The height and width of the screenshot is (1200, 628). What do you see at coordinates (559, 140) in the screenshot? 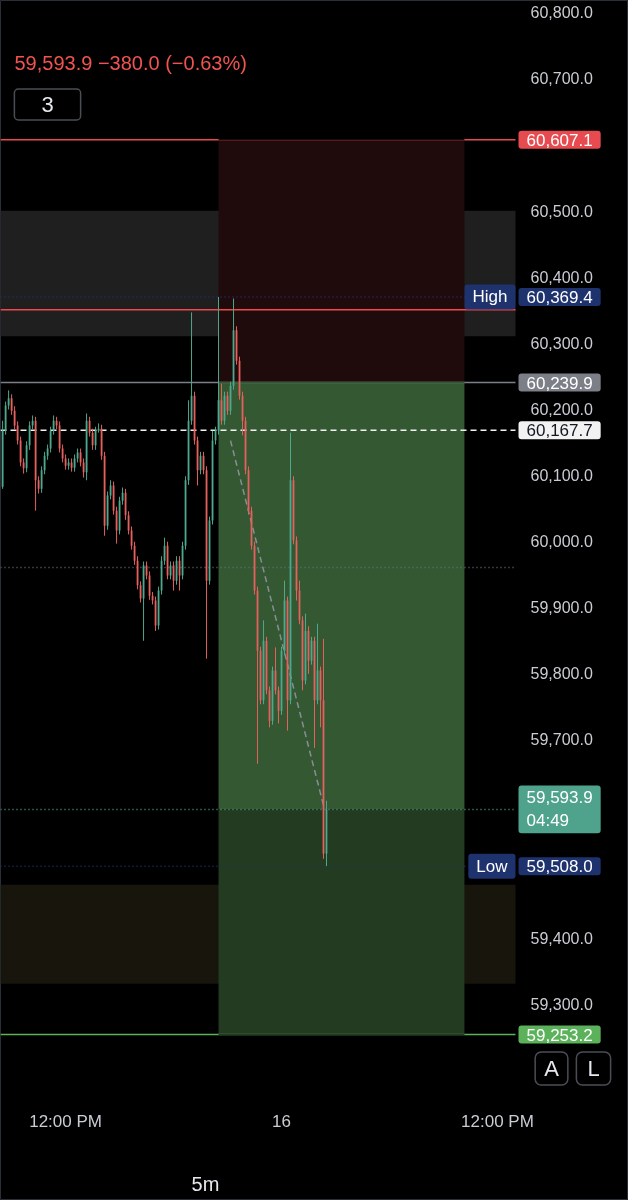
I see `ref-line-label: 60,607.1` at bounding box center [559, 140].